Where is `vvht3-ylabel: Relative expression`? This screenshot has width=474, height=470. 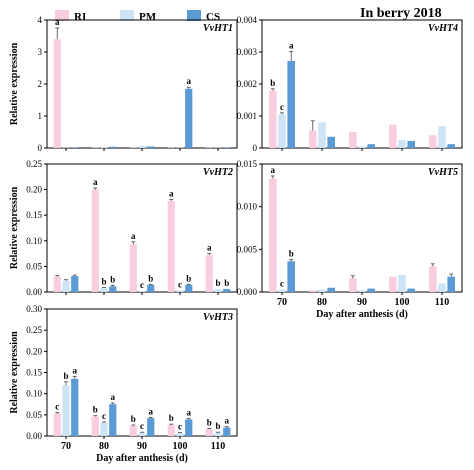 vvht3-ylabel: Relative expression is located at coordinates (14, 372).